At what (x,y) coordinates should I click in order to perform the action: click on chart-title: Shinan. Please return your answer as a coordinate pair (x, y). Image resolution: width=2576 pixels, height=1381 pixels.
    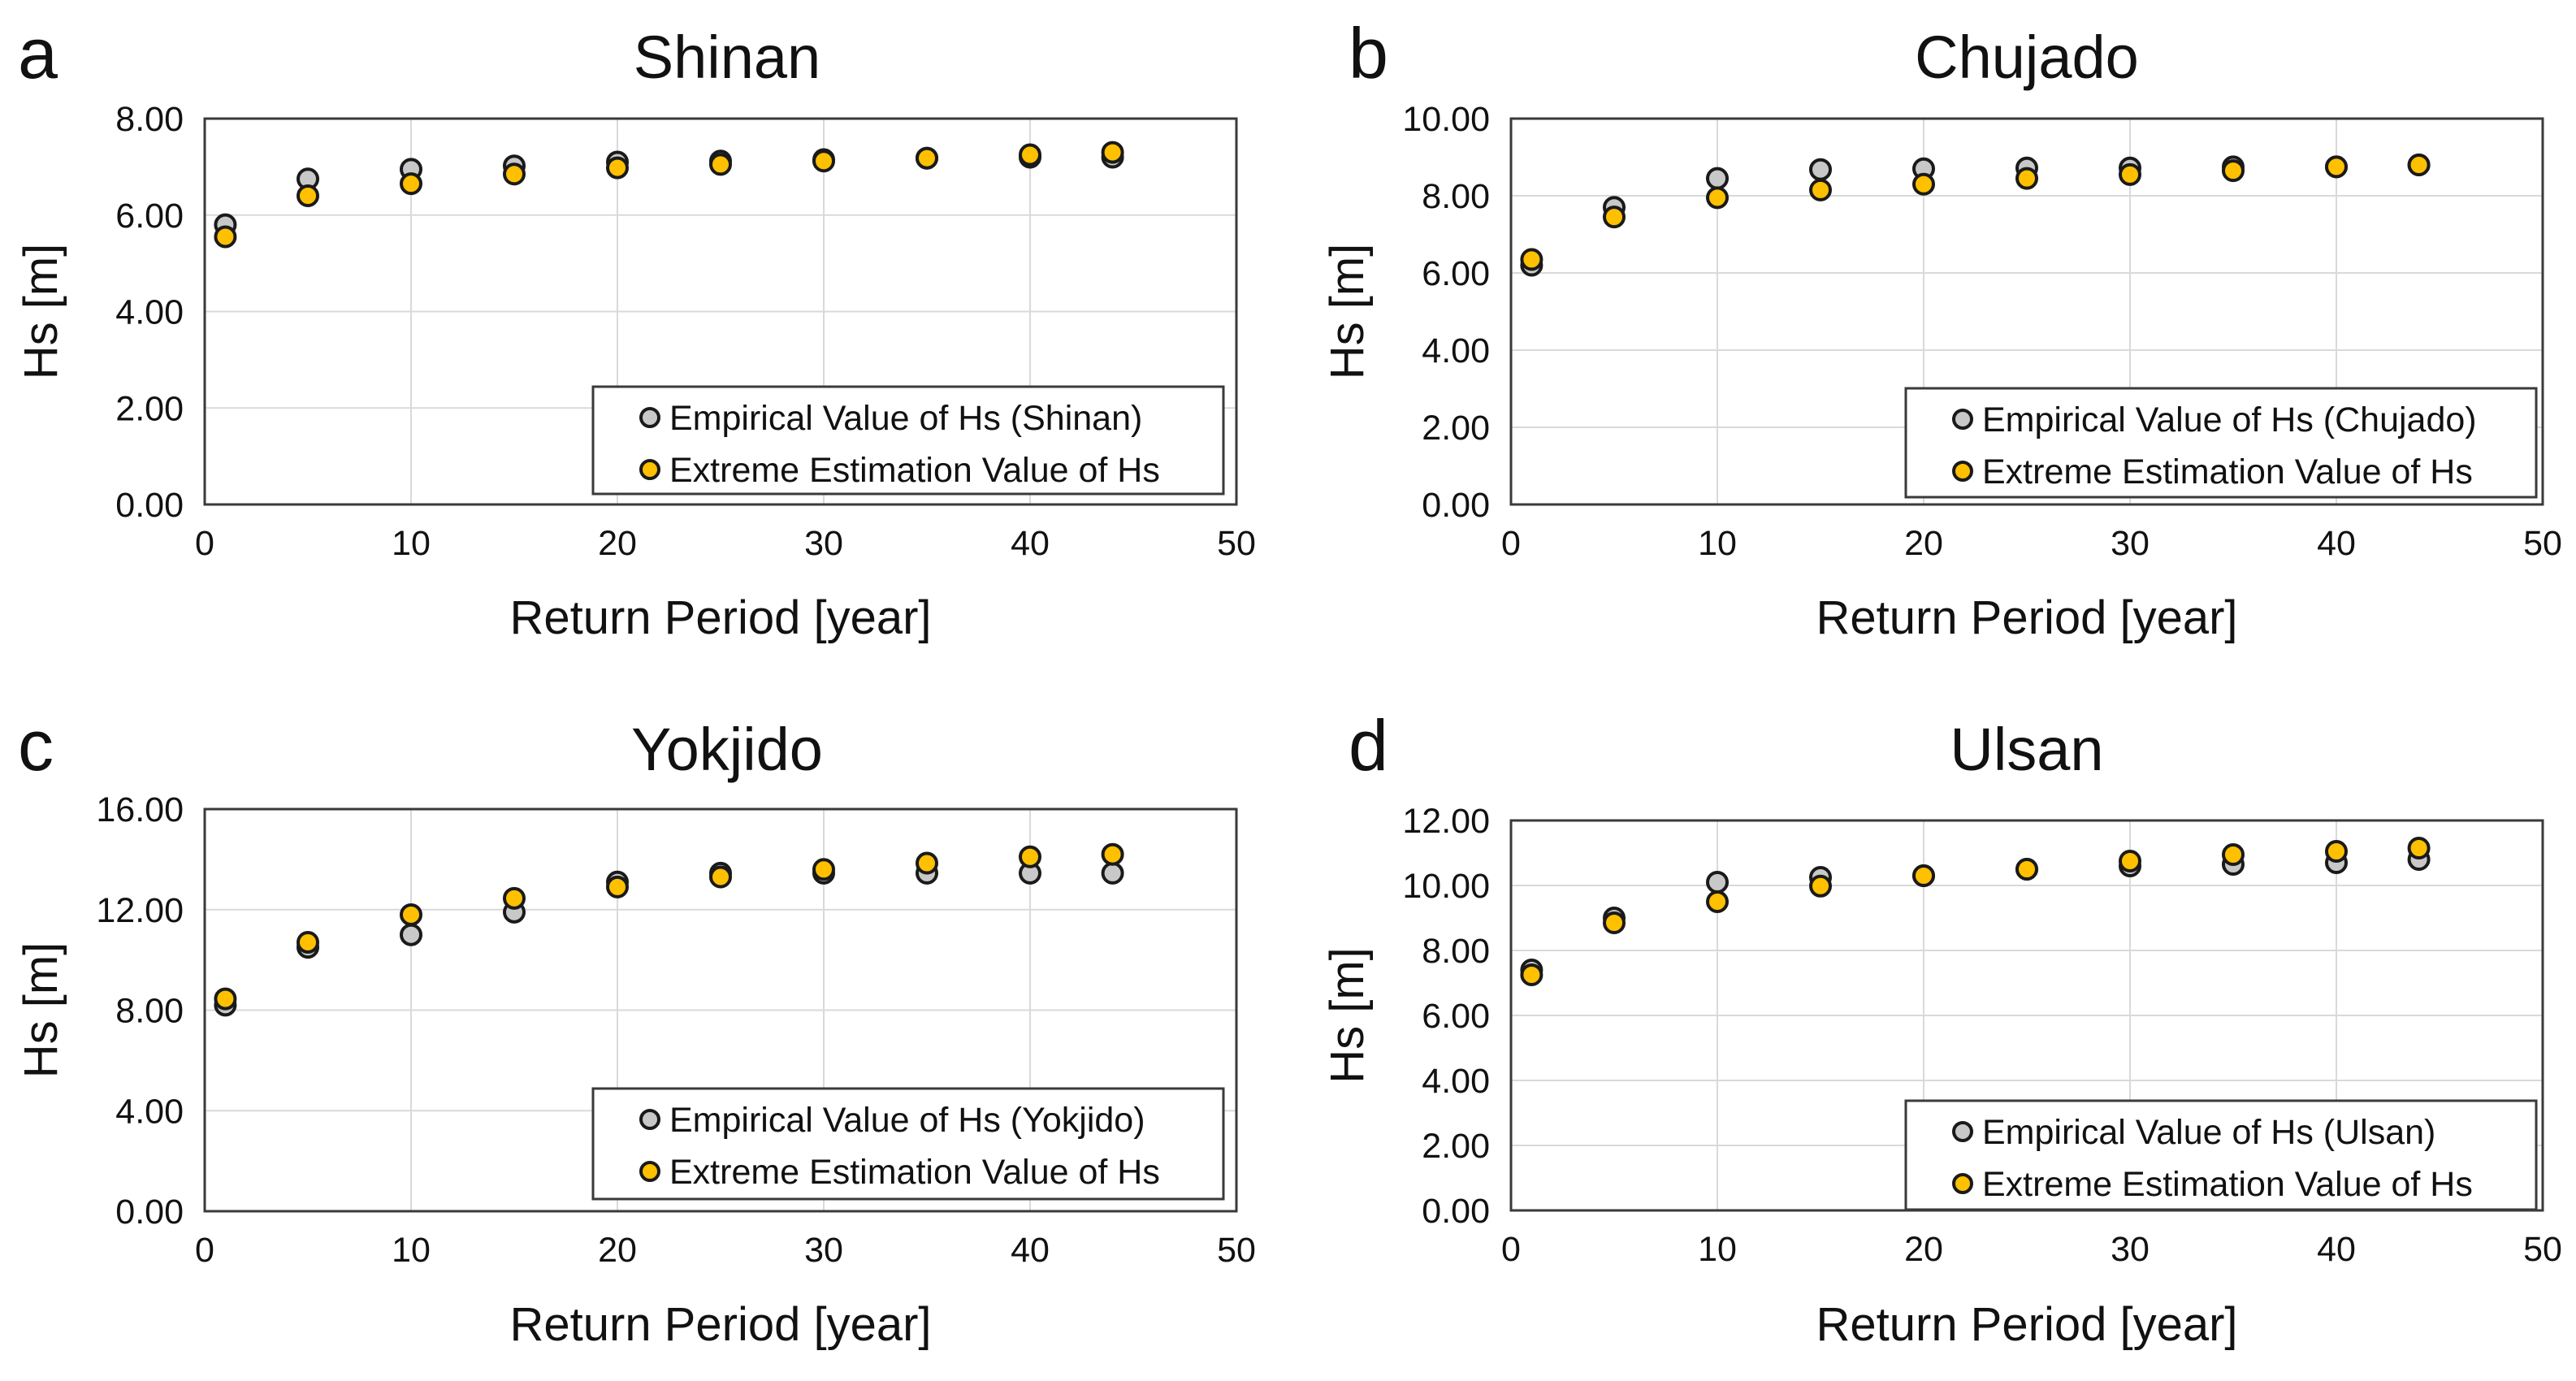
    Looking at the image, I should click on (727, 57).